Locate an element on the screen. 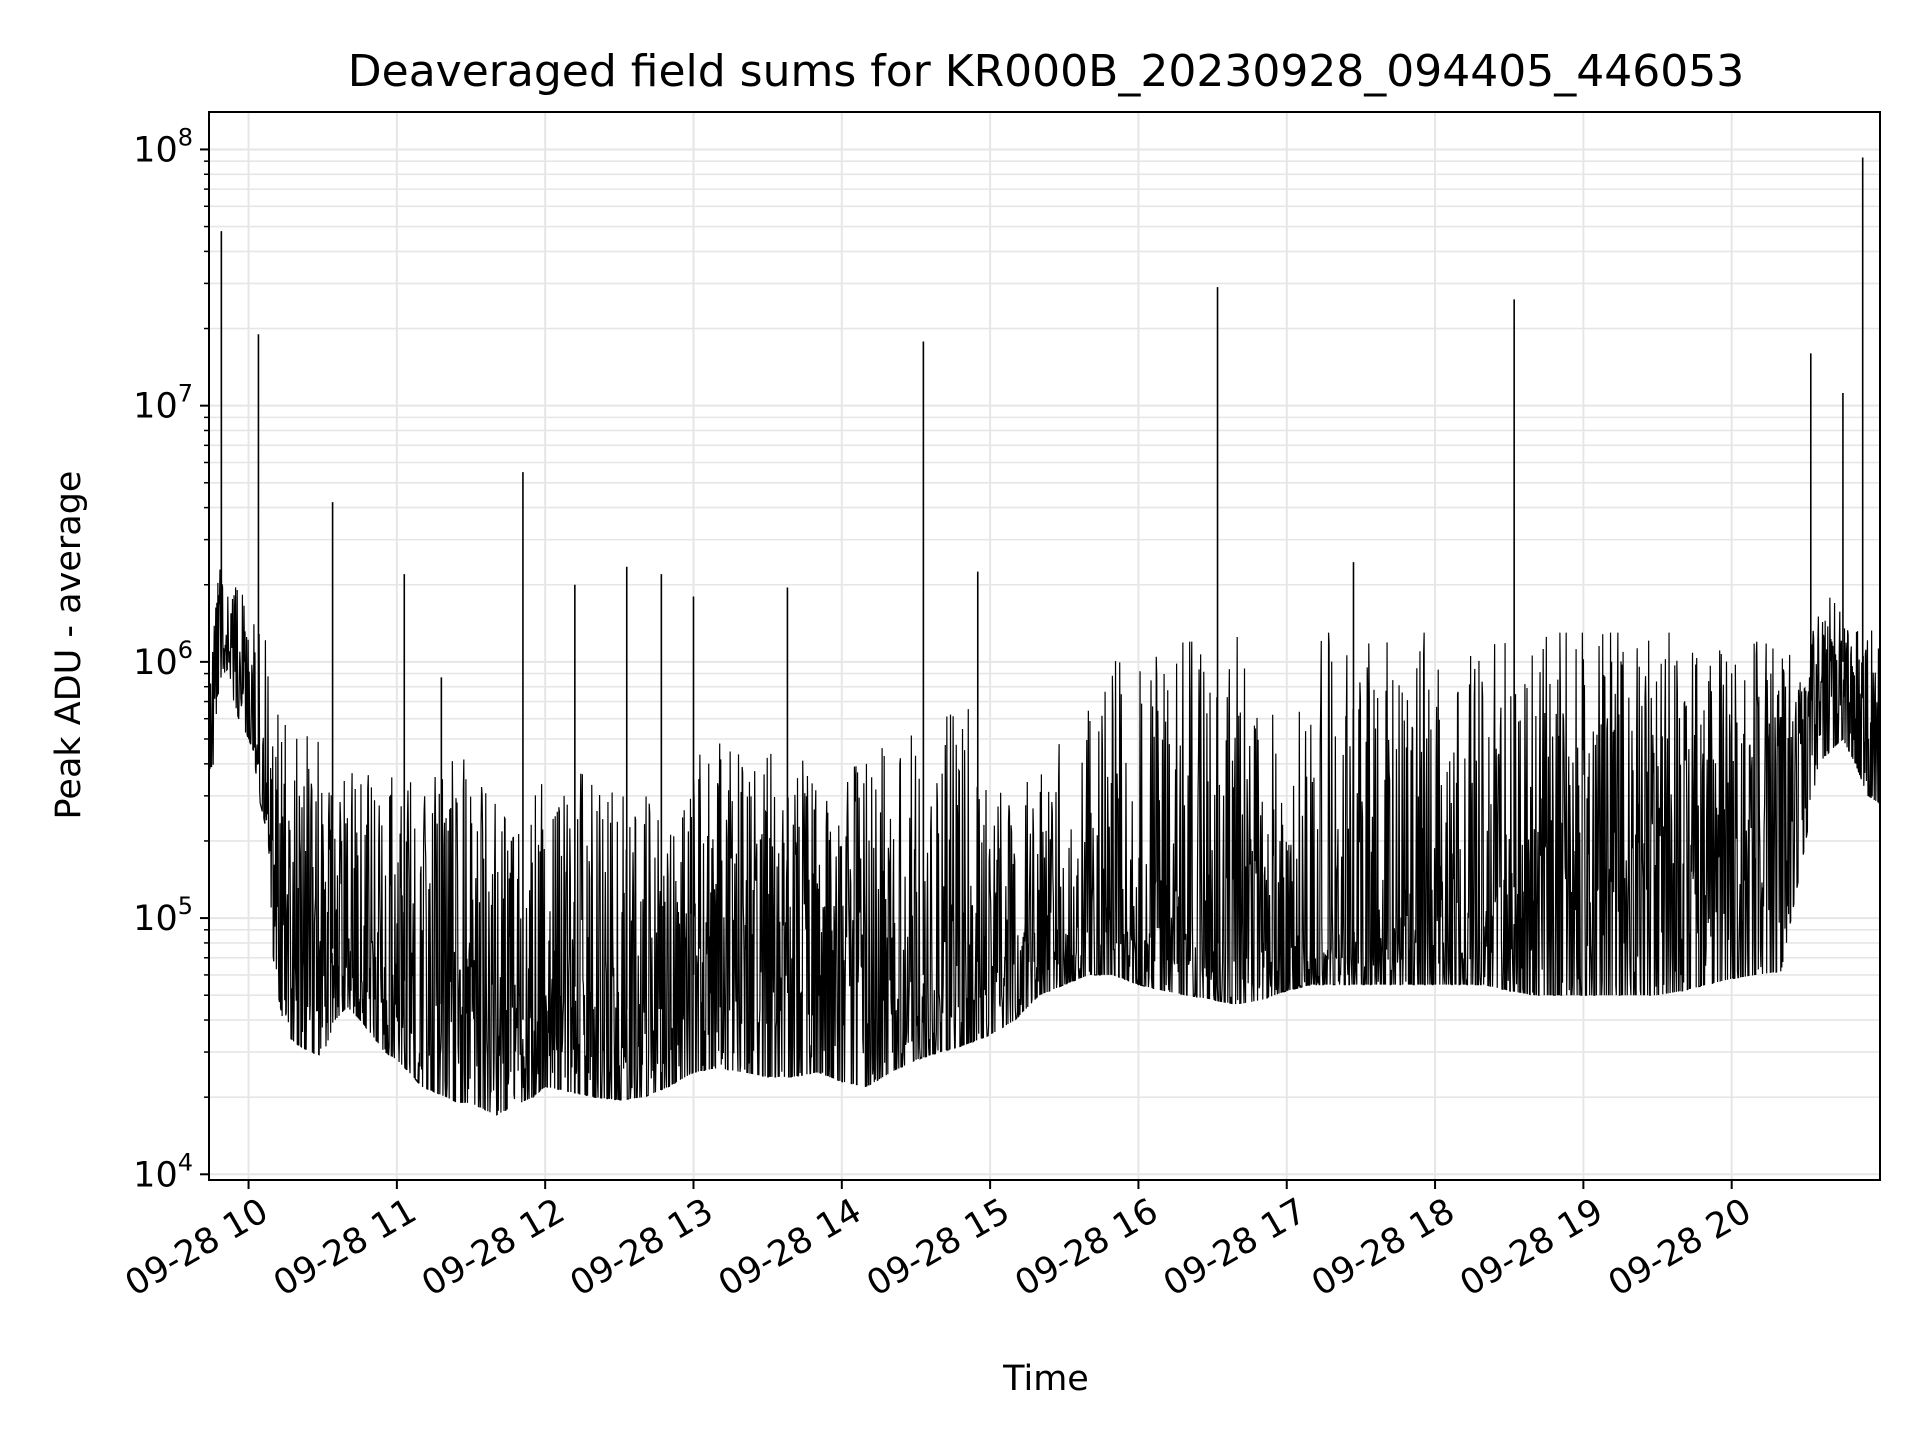 The height and width of the screenshot is (1440, 1920). y-tick-label: 10⁶ is located at coordinates (163, 659).